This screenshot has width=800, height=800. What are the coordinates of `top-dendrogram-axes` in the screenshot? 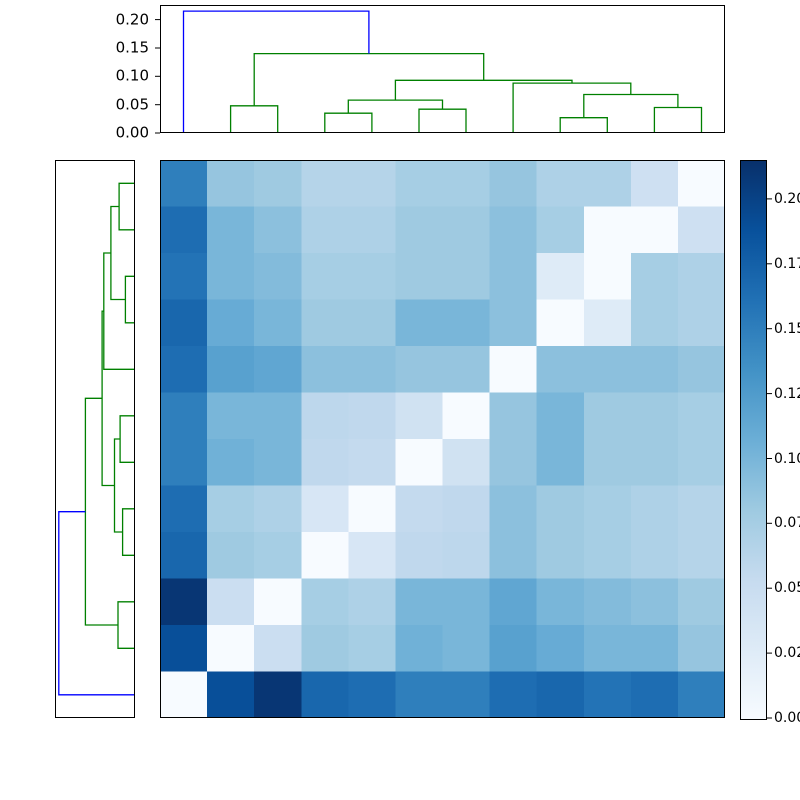 It's located at (442, 69).